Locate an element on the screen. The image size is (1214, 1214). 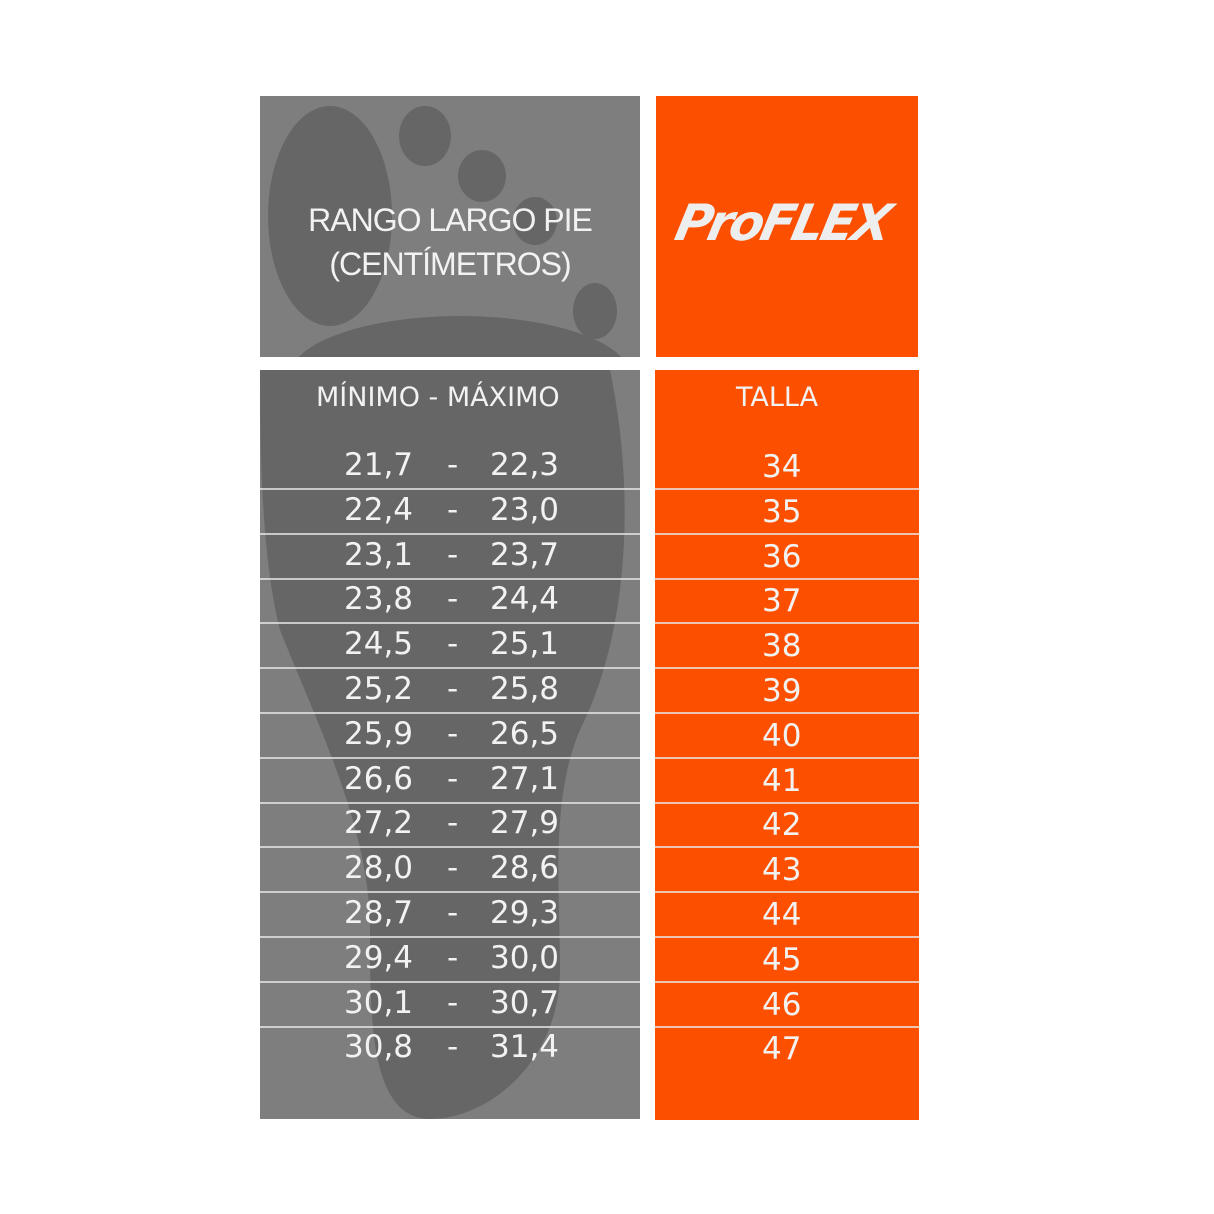
range-row: 21,7-22,3 is located at coordinates (450, 467).